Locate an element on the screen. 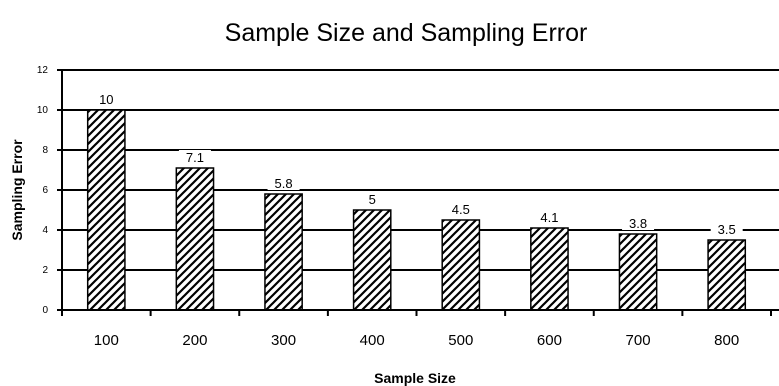 The width and height of the screenshot is (779, 386). x-tick-label: 500 is located at coordinates (460, 340).